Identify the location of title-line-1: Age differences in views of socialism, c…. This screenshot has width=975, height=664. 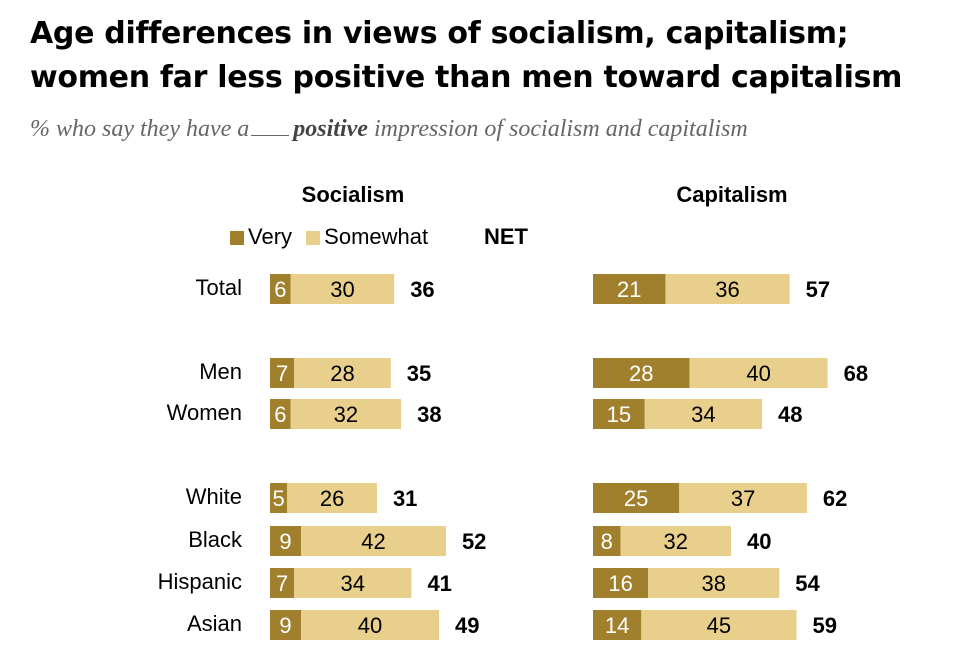
(439, 33).